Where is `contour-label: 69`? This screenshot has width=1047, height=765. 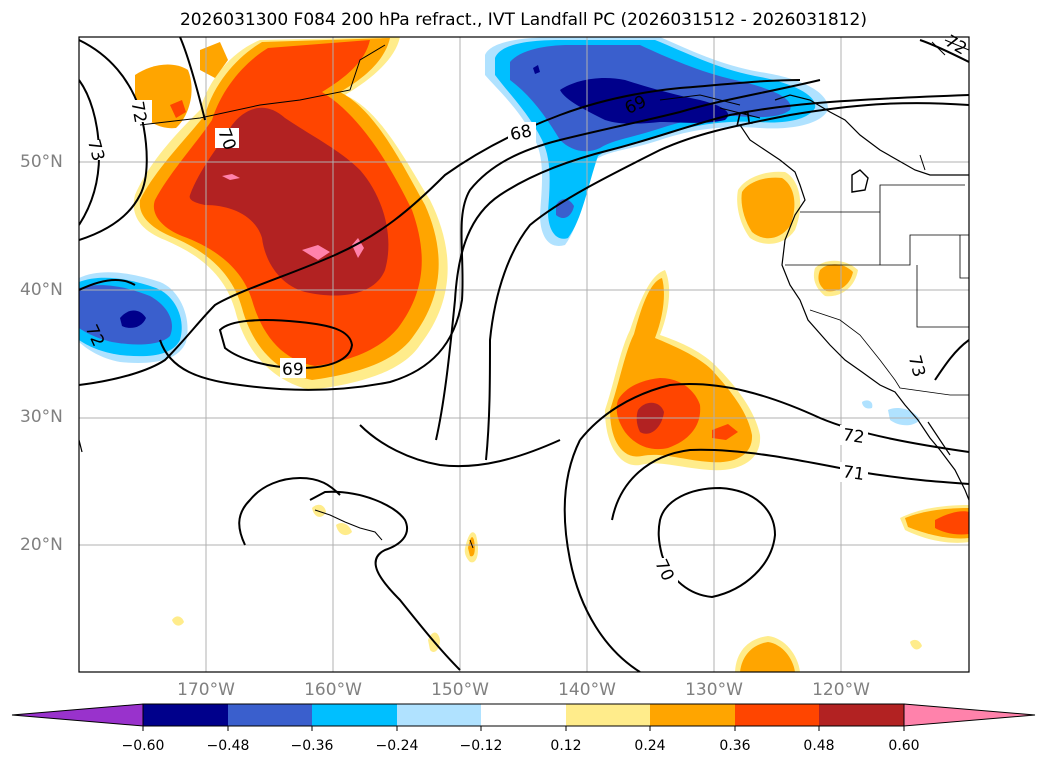
contour-label: 69 is located at coordinates (293, 370).